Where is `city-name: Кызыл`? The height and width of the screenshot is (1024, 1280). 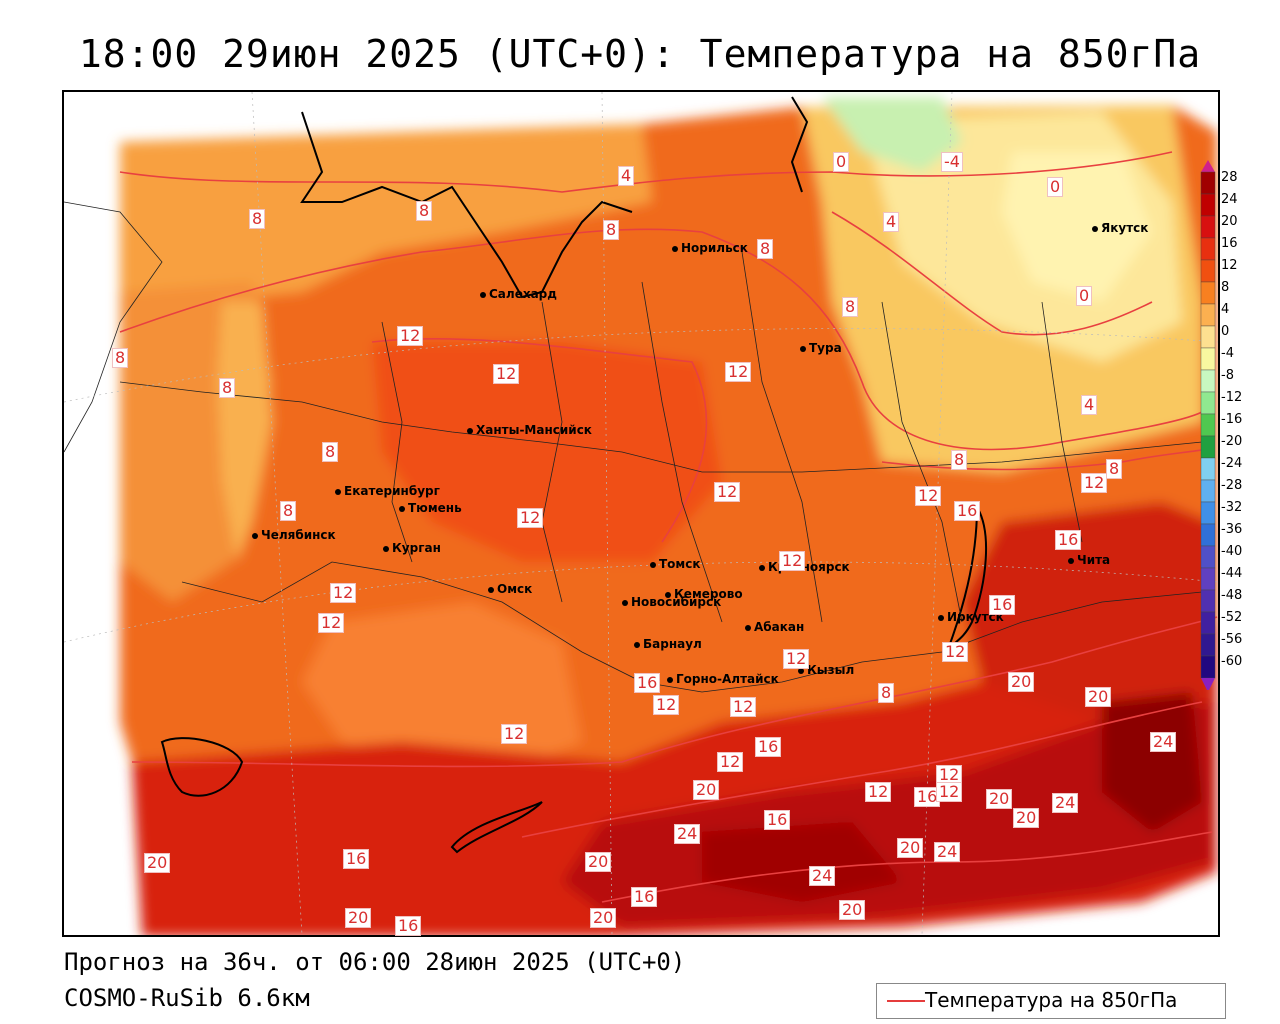
city-name: Кызыл is located at coordinates (831, 670).